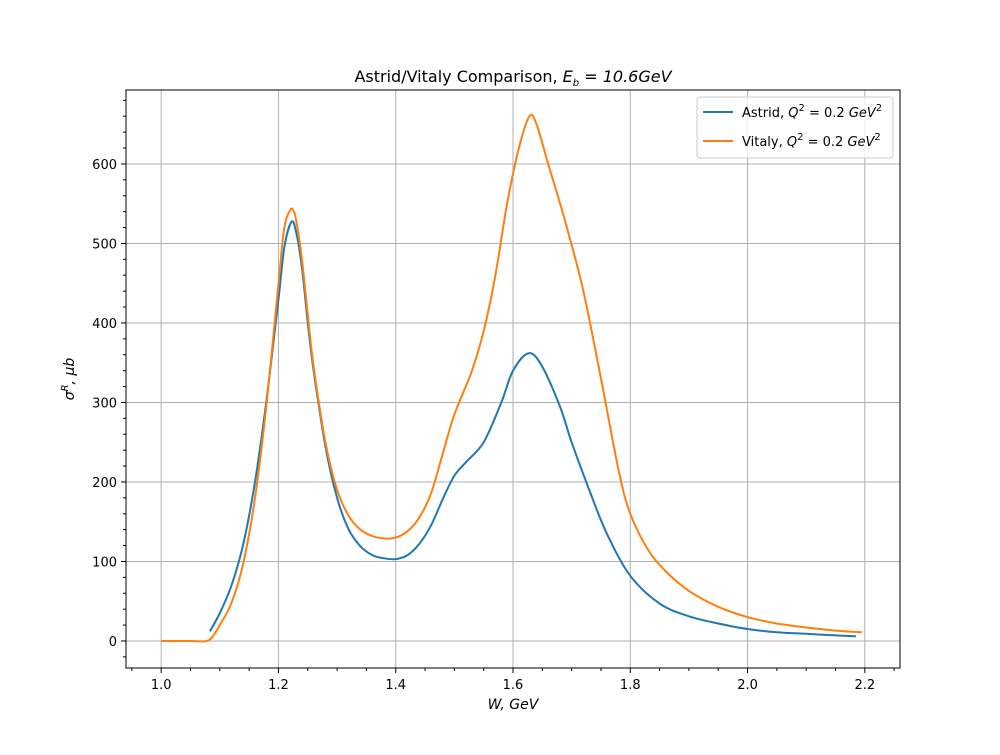 Image resolution: width=1000 pixels, height=755 pixels. Describe the element at coordinates (811, 141) in the screenshot. I see `legend-label-vitaly: Vitaly, Q2 = 0.2 GeV2` at that location.